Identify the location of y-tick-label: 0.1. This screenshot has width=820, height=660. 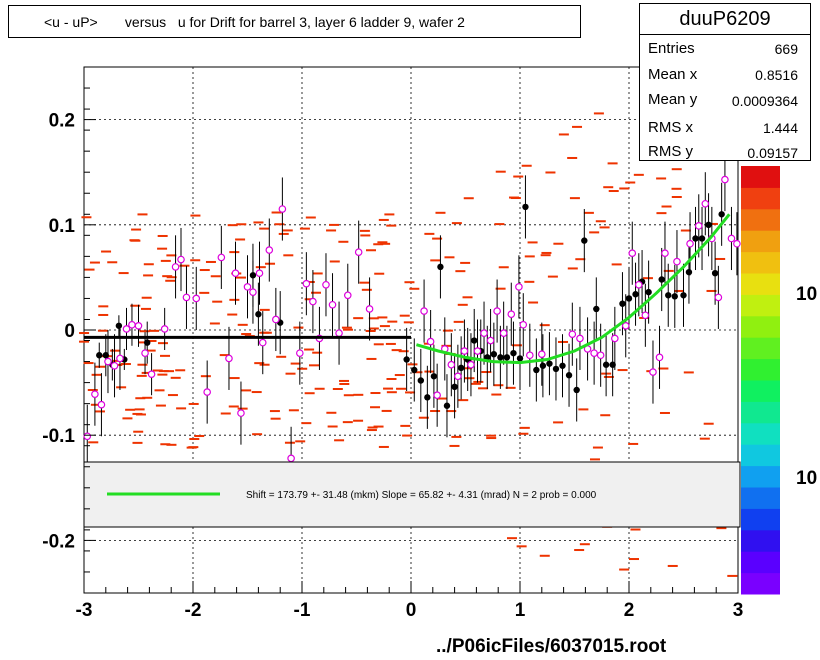
(62, 226).